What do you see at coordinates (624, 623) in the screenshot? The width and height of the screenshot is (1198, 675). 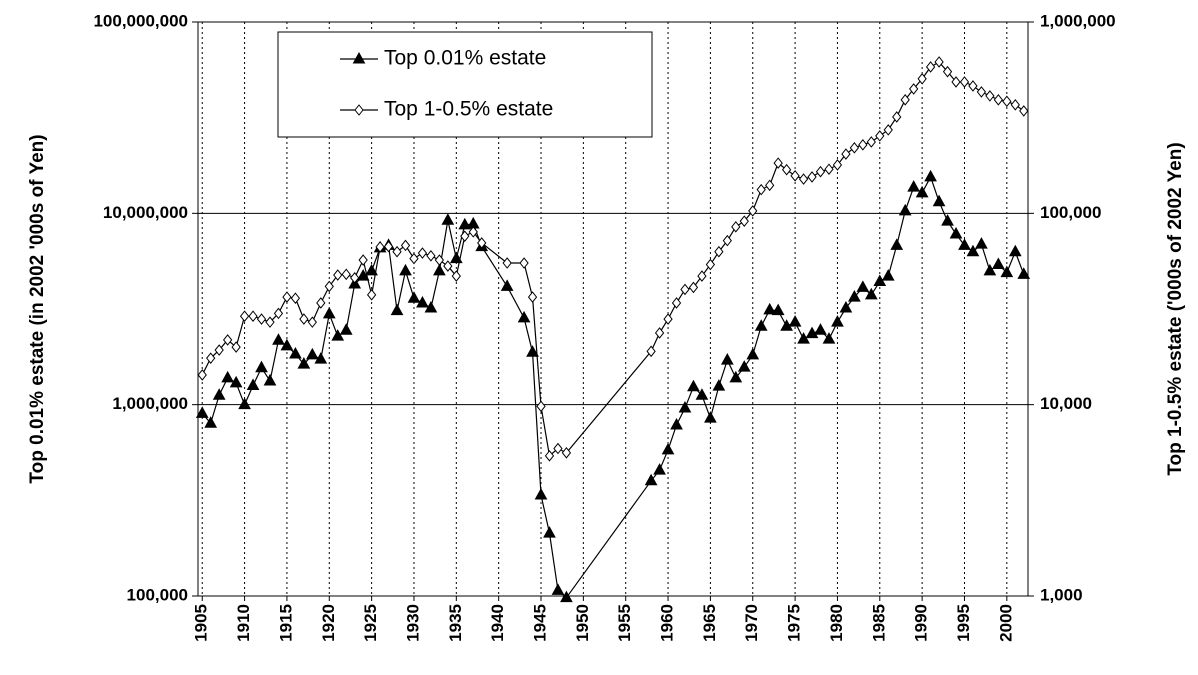 I see `x-tick-label: 1955` at bounding box center [624, 623].